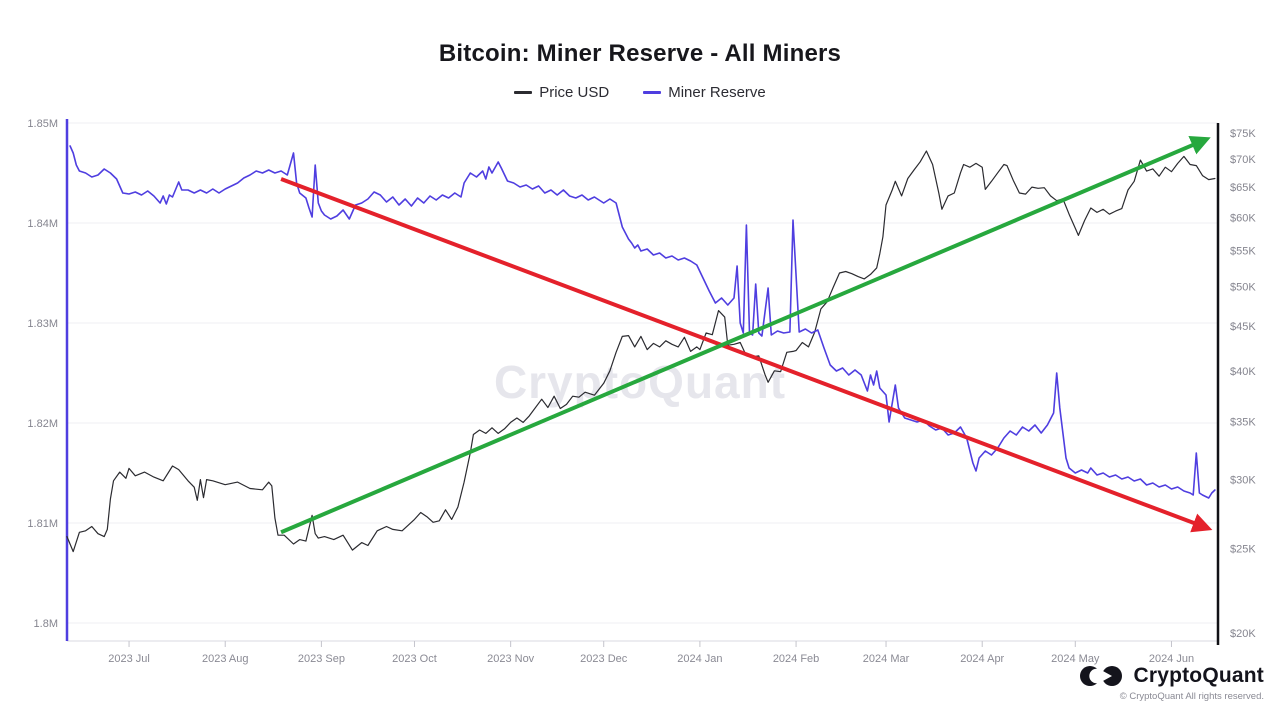  I want to click on y-right-tick-label: $55K, so click(1243, 251).